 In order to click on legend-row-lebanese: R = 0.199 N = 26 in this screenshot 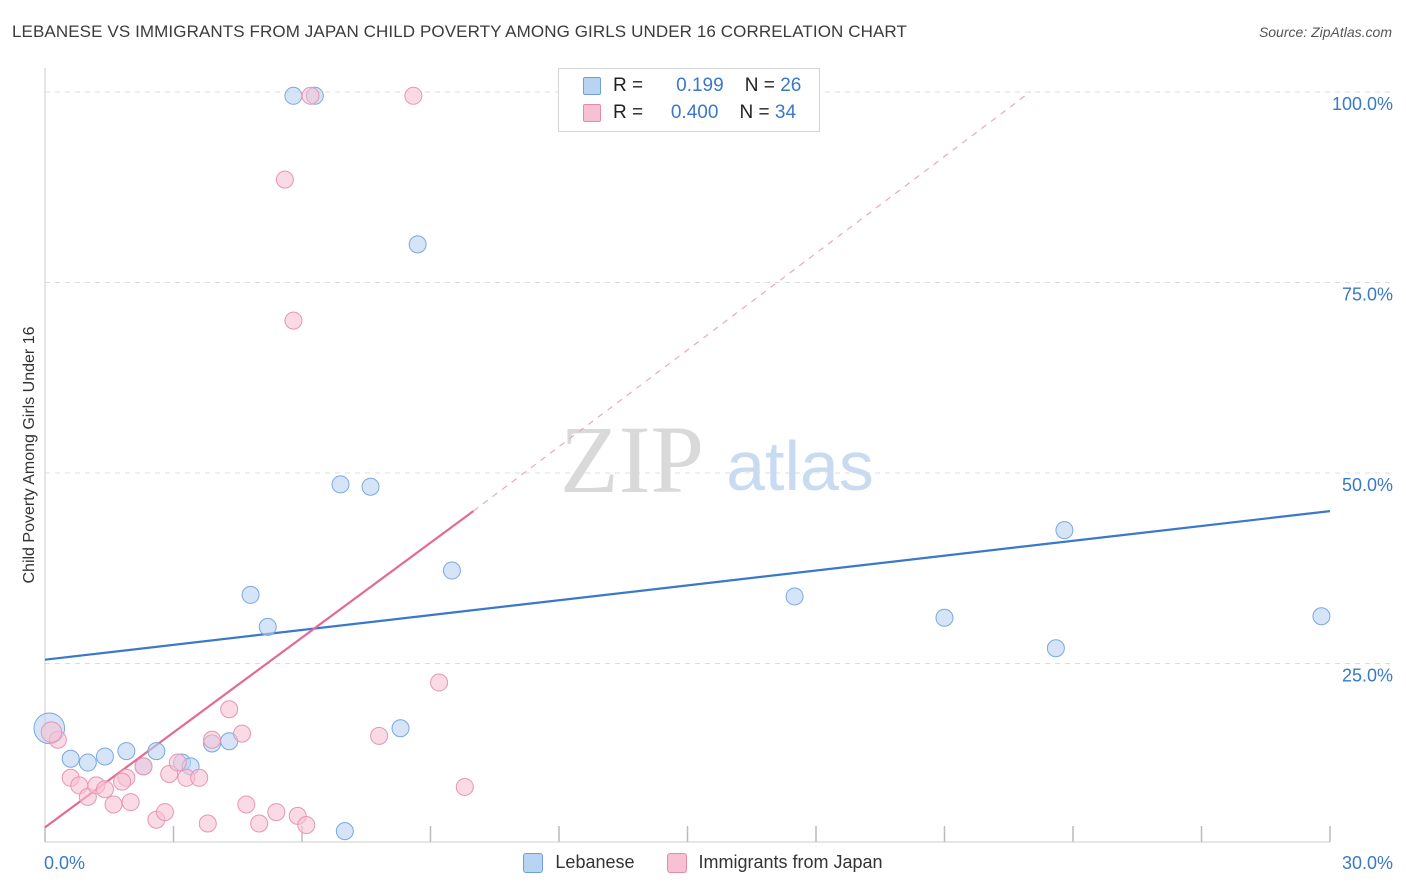, I will do `click(692, 86)`.